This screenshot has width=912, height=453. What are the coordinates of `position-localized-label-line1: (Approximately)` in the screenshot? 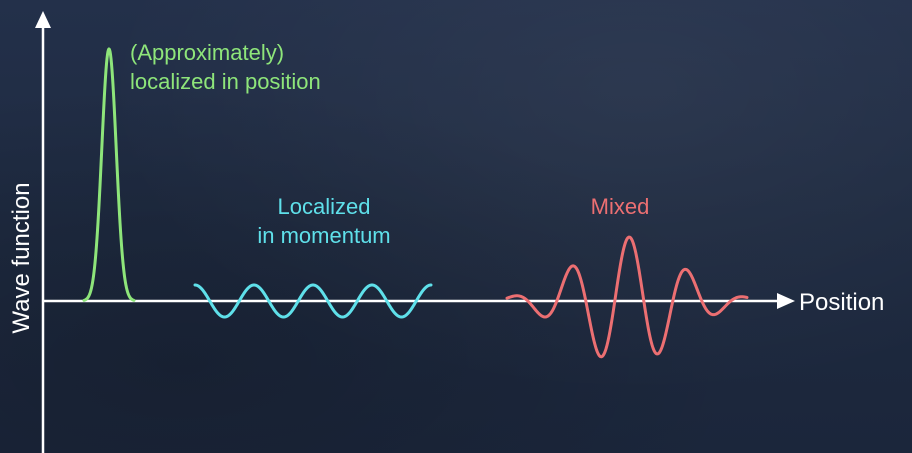 It's located at (207, 52).